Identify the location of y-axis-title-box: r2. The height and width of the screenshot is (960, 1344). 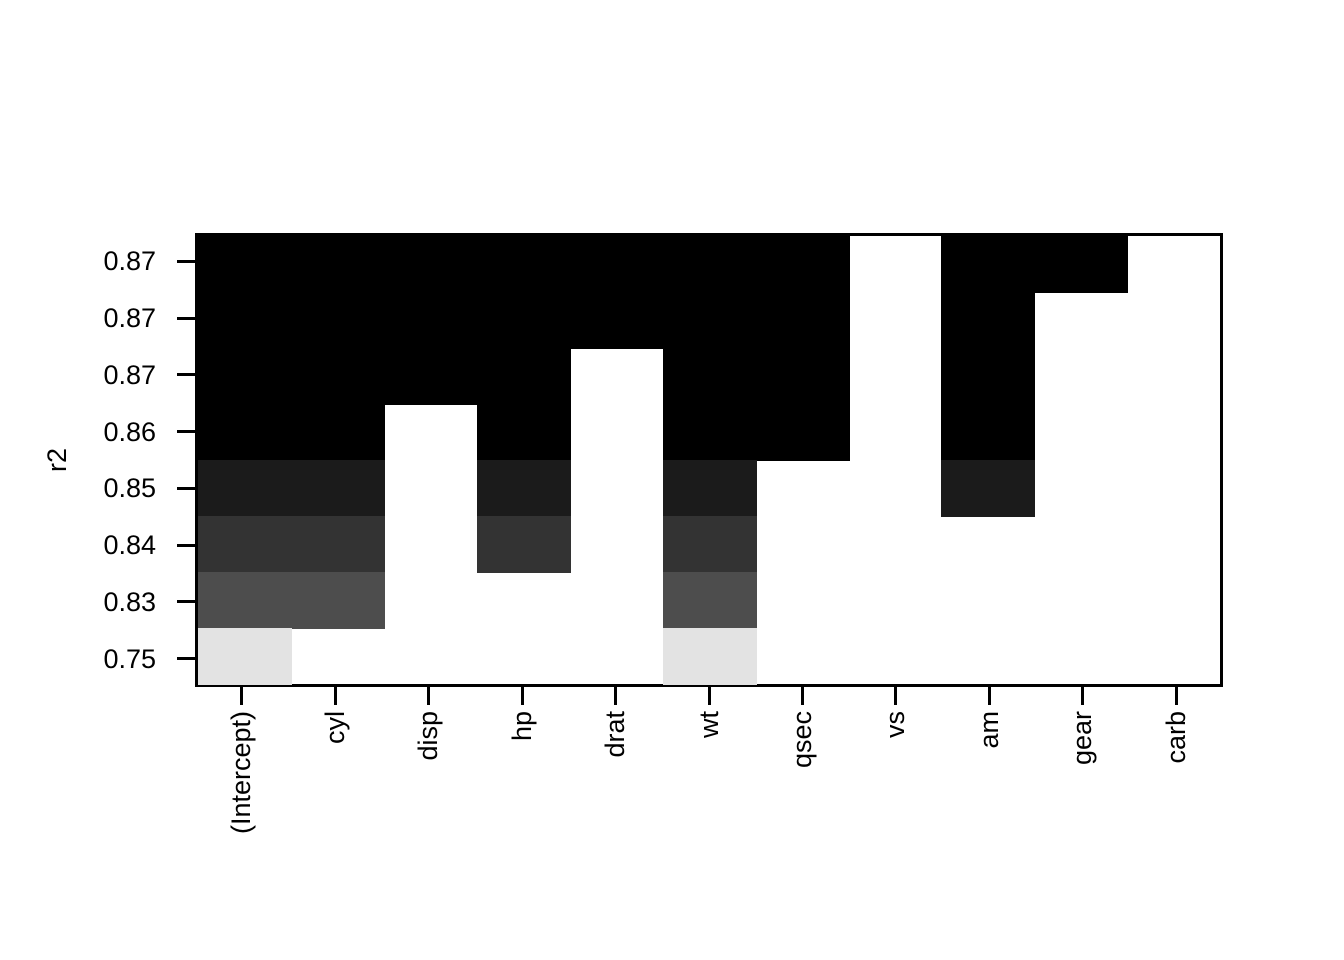
(57, 460).